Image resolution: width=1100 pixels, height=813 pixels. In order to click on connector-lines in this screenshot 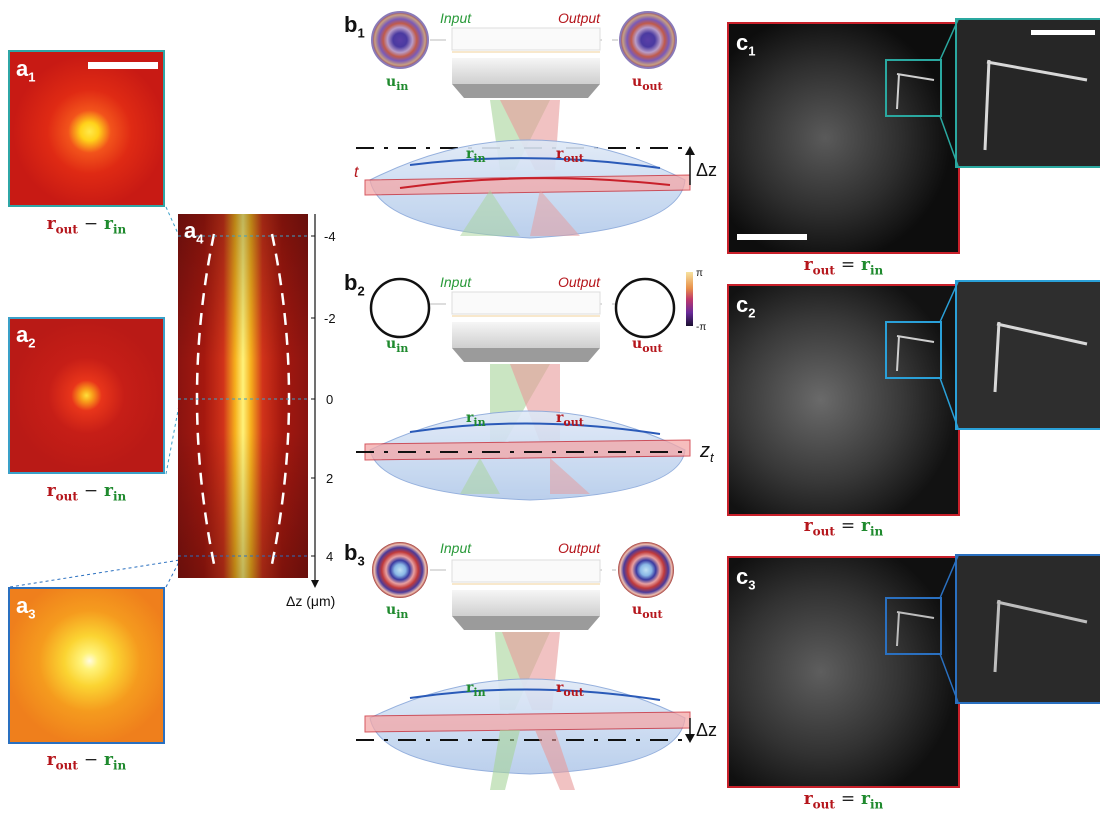, I will do `click(95, 397)`.